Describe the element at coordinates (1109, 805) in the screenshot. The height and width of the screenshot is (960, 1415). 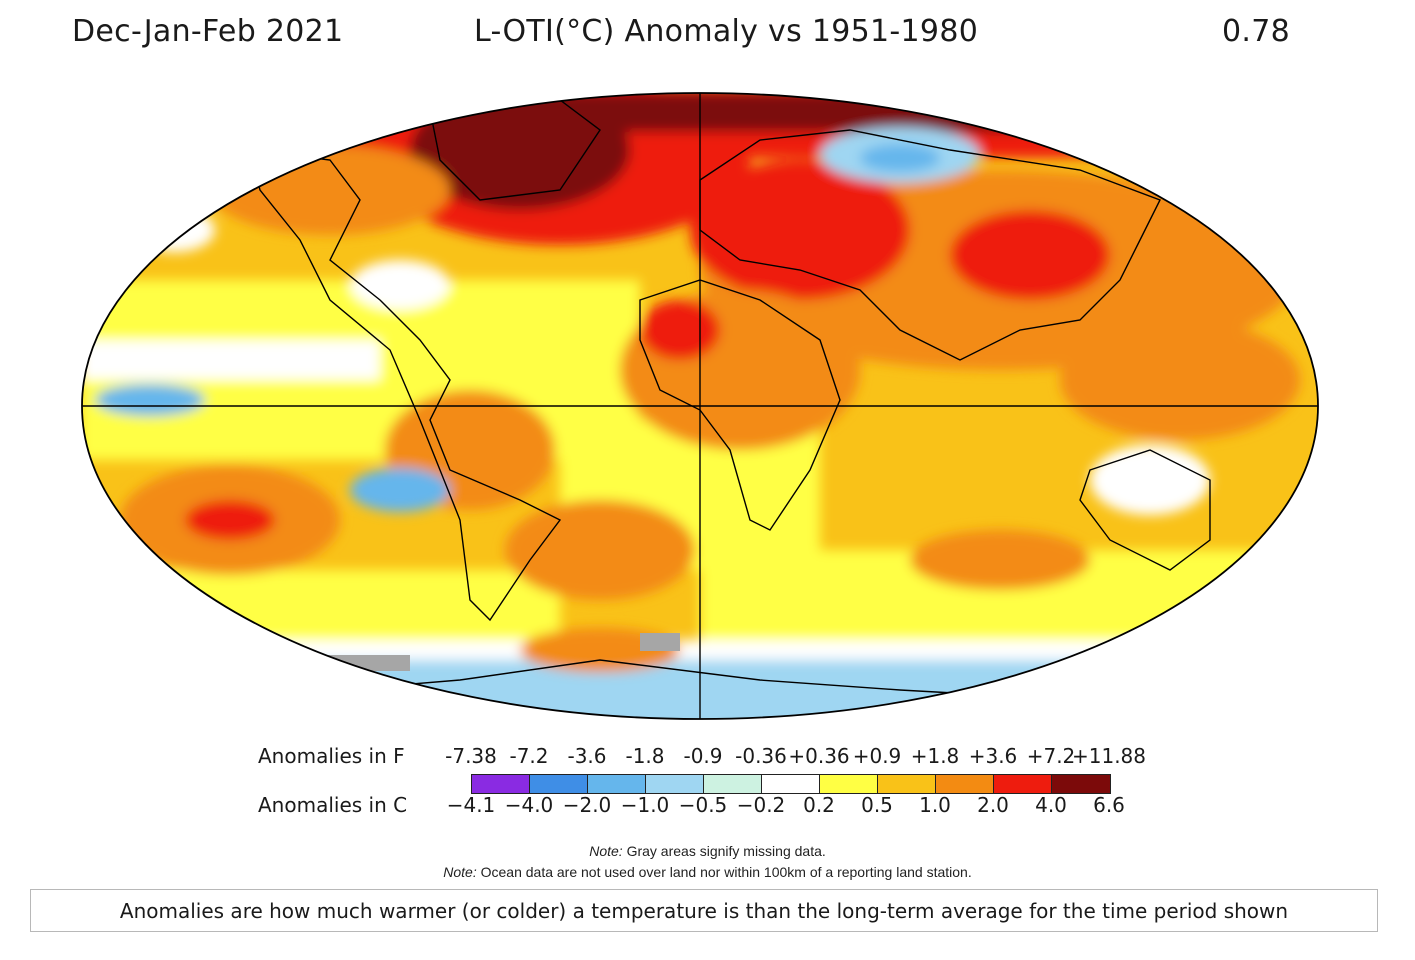
I see `legend-tick-label: 6.6` at that location.